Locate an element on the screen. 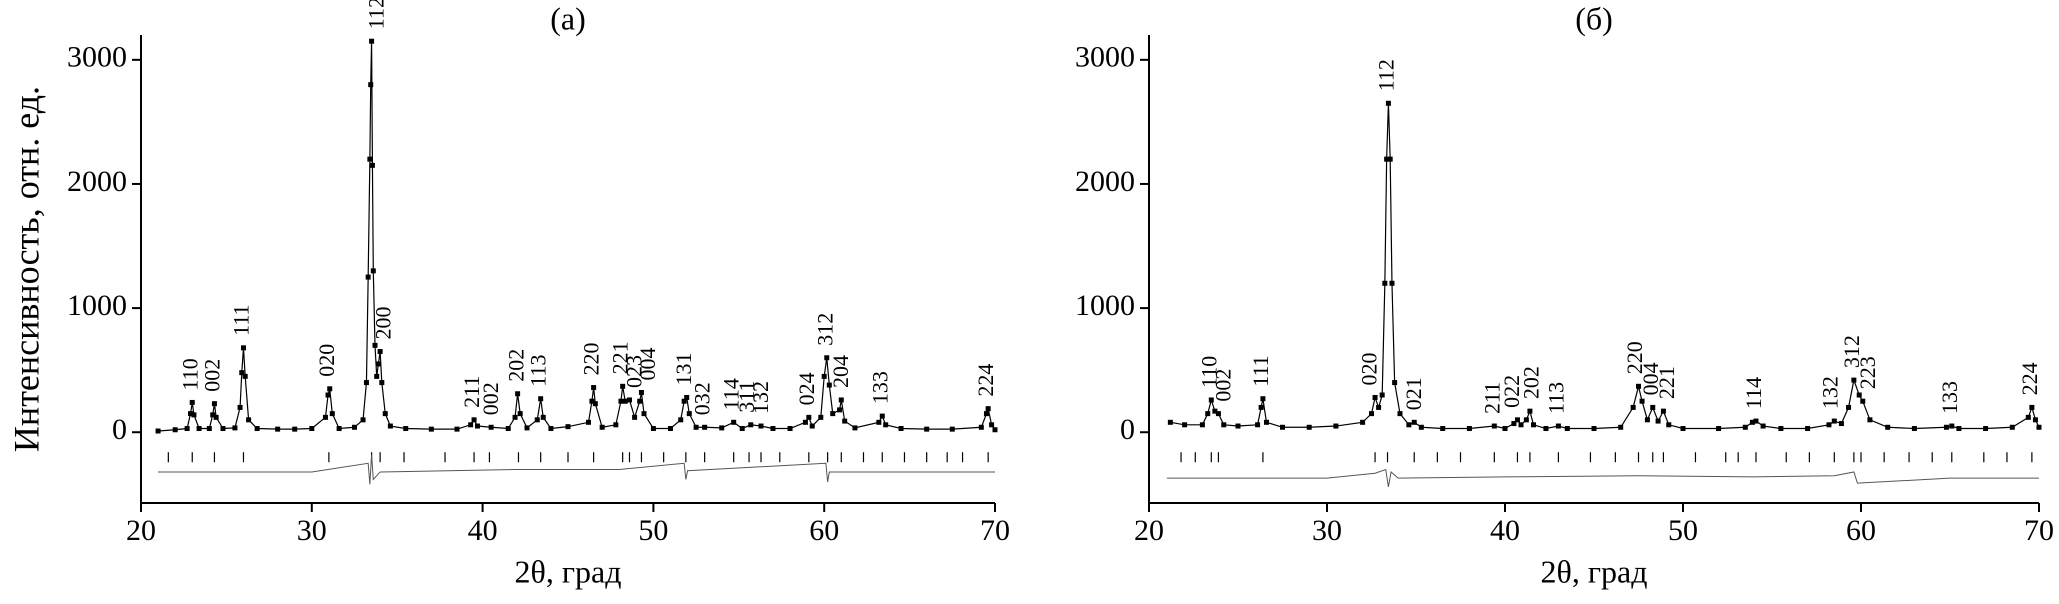  peak-label: 112 is located at coordinates (375, 14).